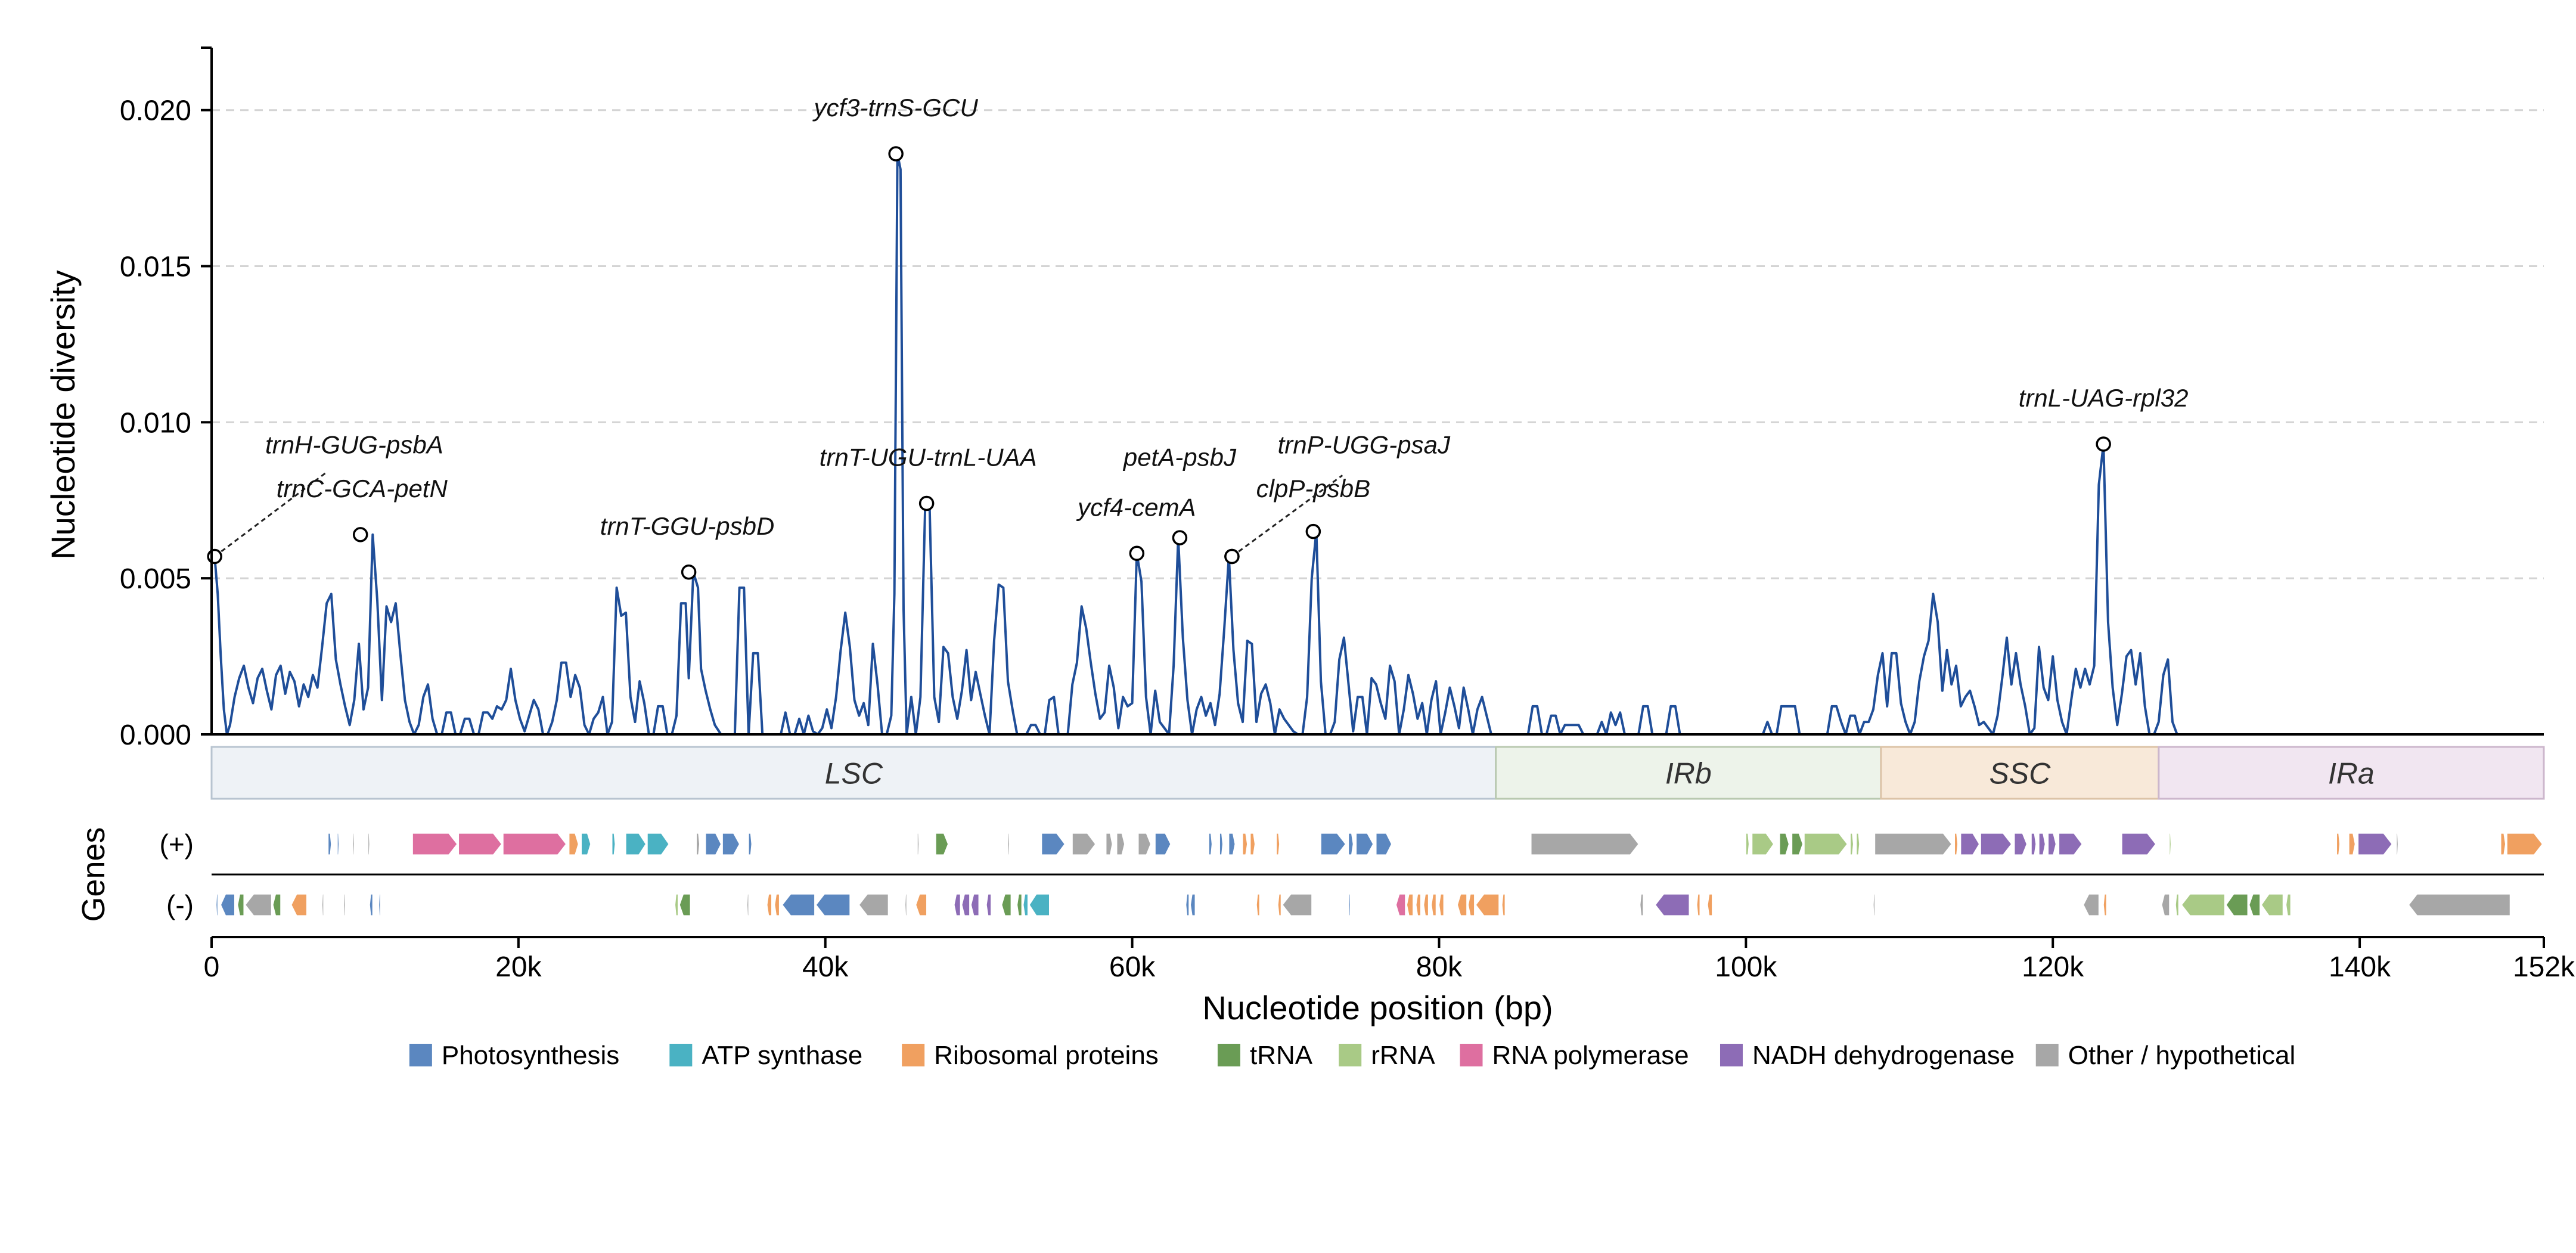 The height and width of the screenshot is (1253, 2576). Describe the element at coordinates (2104, 398) in the screenshot. I see `peak-label: trnL-UAG-rpl32` at that location.